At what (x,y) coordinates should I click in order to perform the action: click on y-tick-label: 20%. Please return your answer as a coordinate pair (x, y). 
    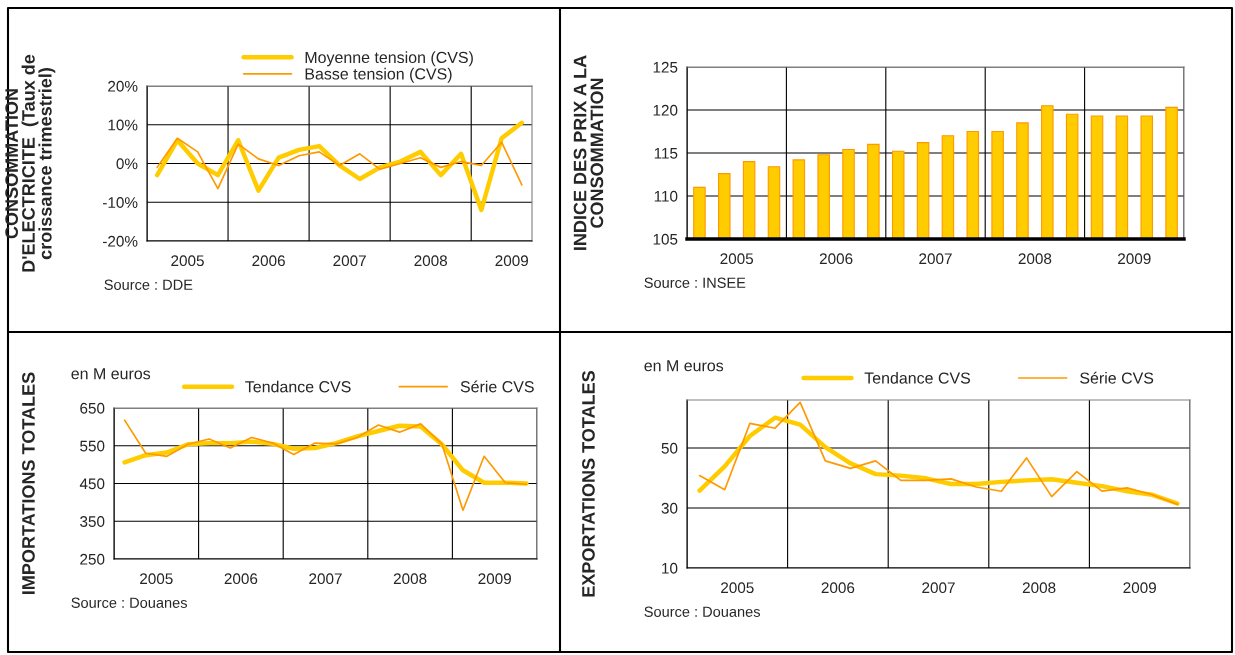
    Looking at the image, I should click on (123, 86).